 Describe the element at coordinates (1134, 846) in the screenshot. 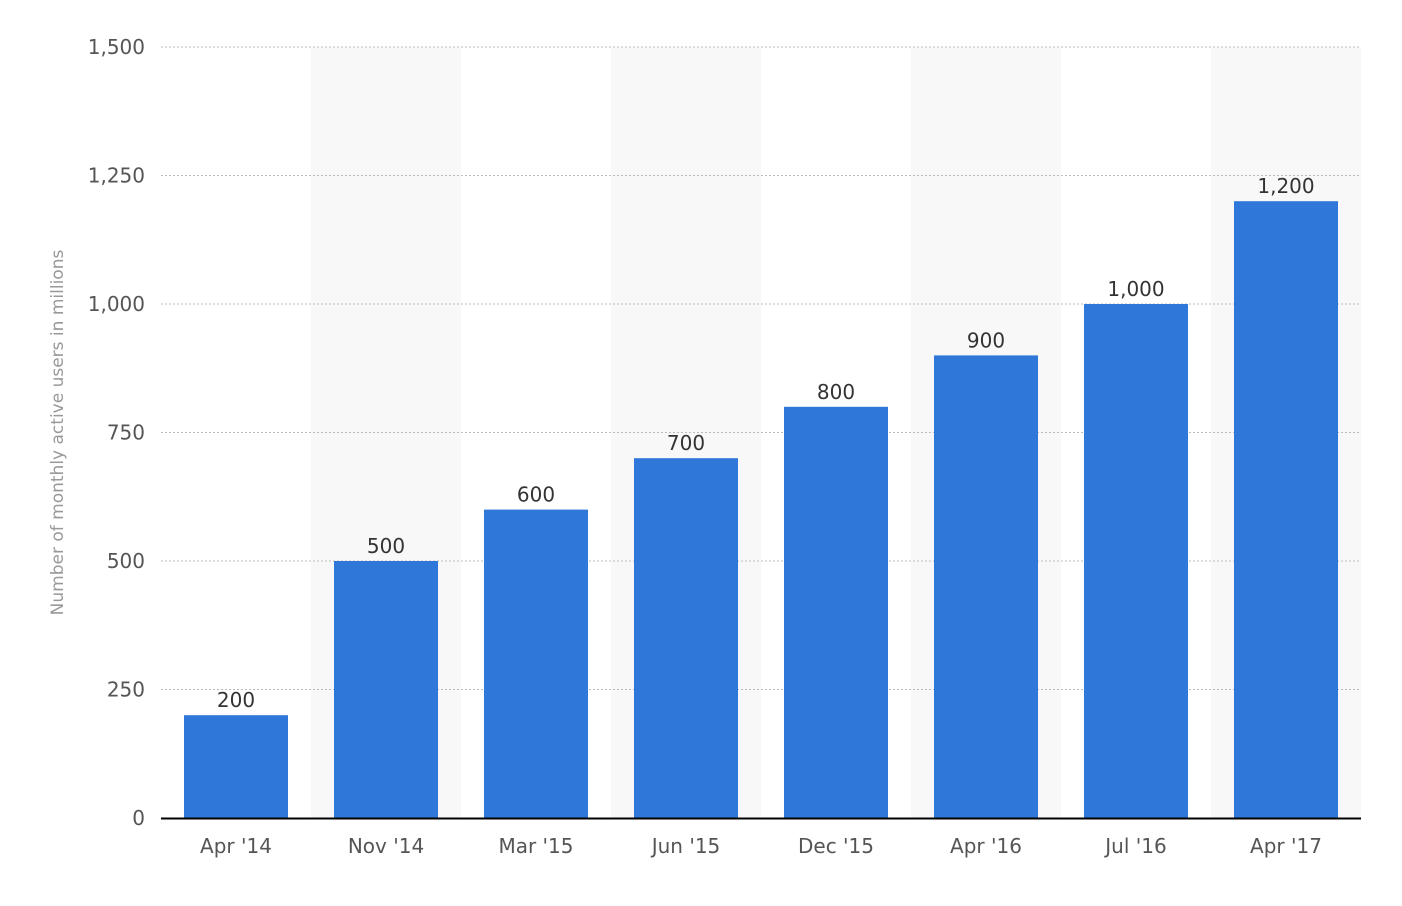

I see `x-tick-label: Jul '16` at that location.